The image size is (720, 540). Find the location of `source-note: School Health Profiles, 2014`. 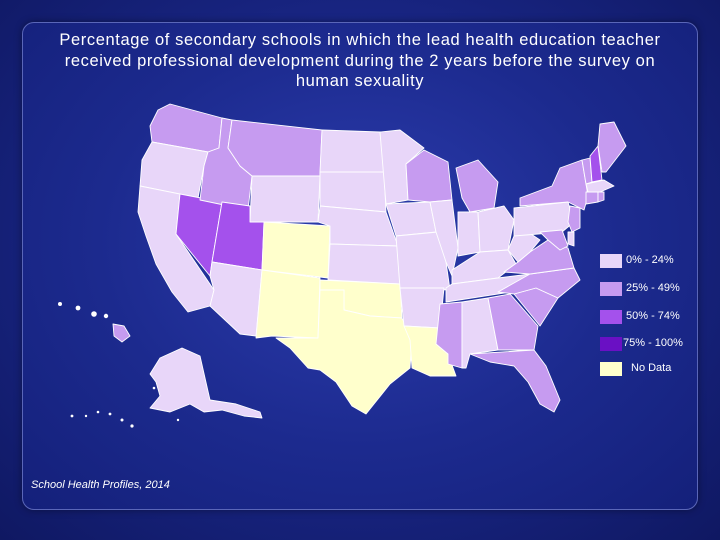

source-note: School Health Profiles, 2014 is located at coordinates (100, 485).